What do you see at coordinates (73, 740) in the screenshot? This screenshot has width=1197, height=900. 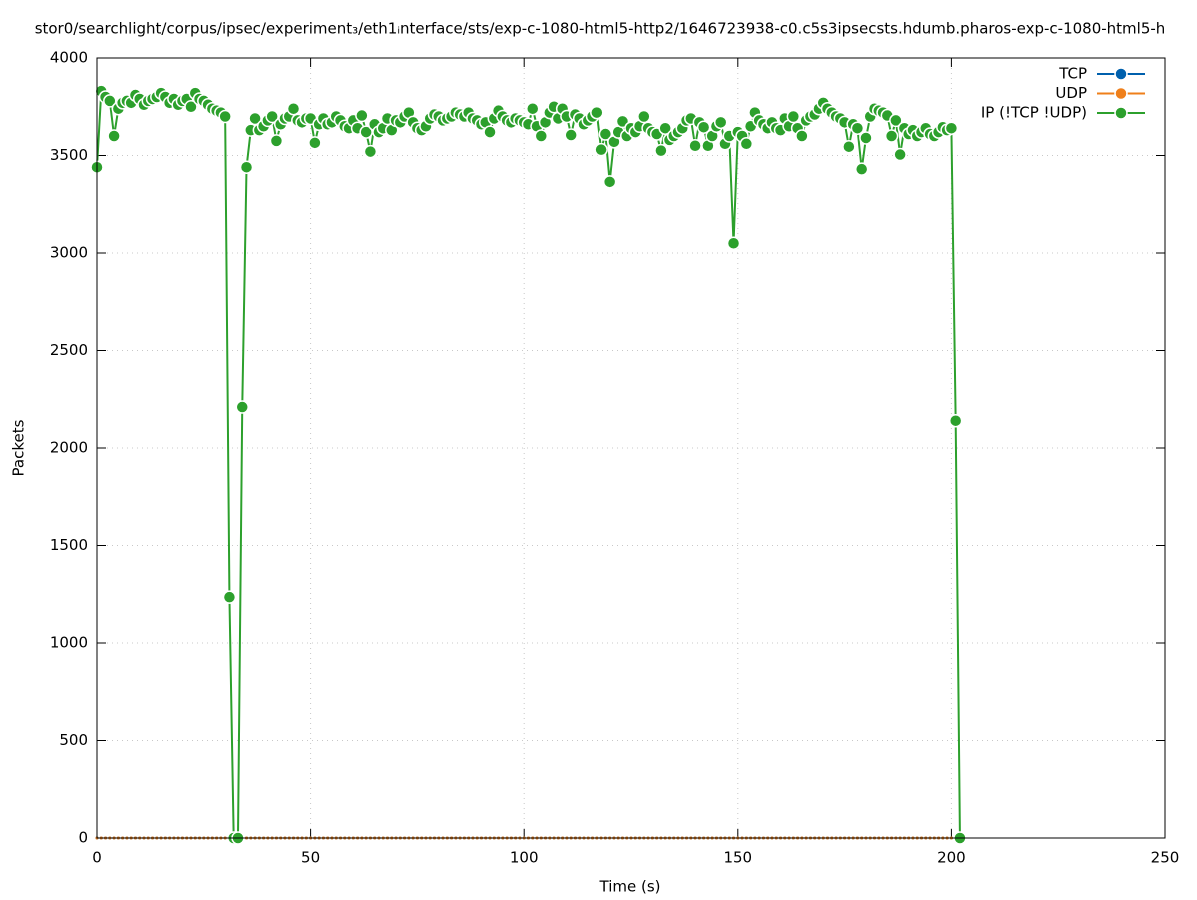 I see `y-tick-label: 500` at bounding box center [73, 740].